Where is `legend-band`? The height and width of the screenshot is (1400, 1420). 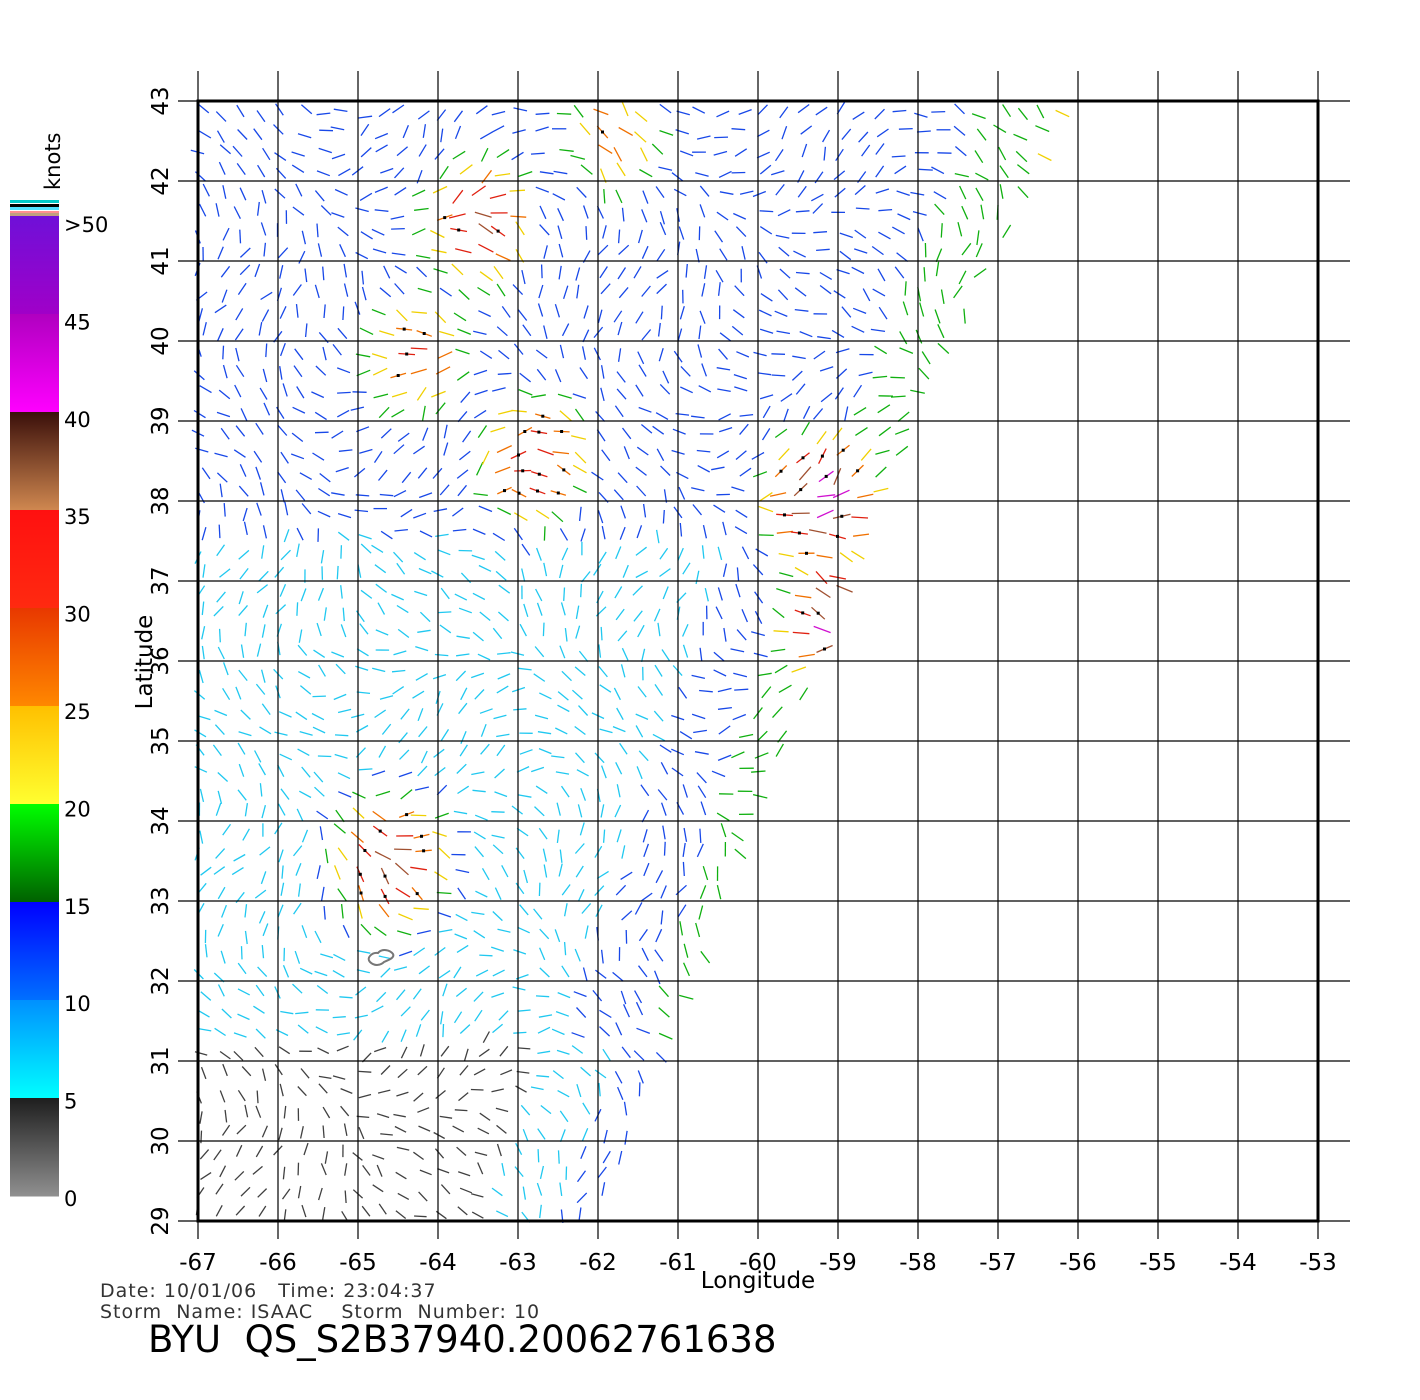 legend-band is located at coordinates (34, 461).